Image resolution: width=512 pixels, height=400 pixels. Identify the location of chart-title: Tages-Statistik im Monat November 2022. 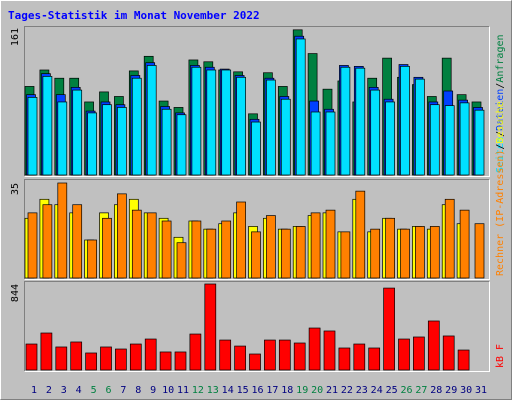
(134, 15).